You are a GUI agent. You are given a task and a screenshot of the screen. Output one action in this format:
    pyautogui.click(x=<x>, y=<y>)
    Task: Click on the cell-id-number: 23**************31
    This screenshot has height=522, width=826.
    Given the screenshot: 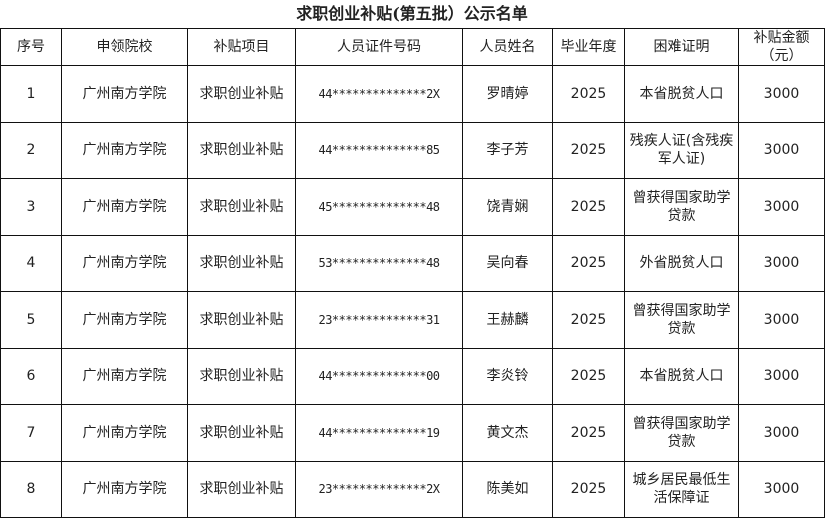 What is the action you would take?
    pyautogui.click(x=379, y=320)
    